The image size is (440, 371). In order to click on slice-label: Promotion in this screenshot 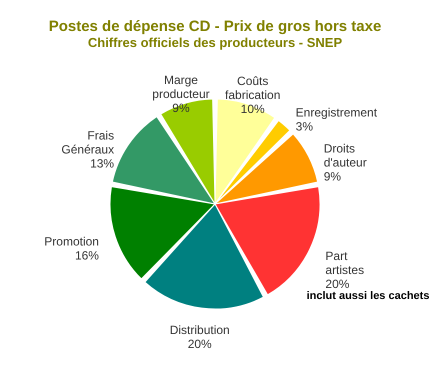, I will do `click(71, 241)`.